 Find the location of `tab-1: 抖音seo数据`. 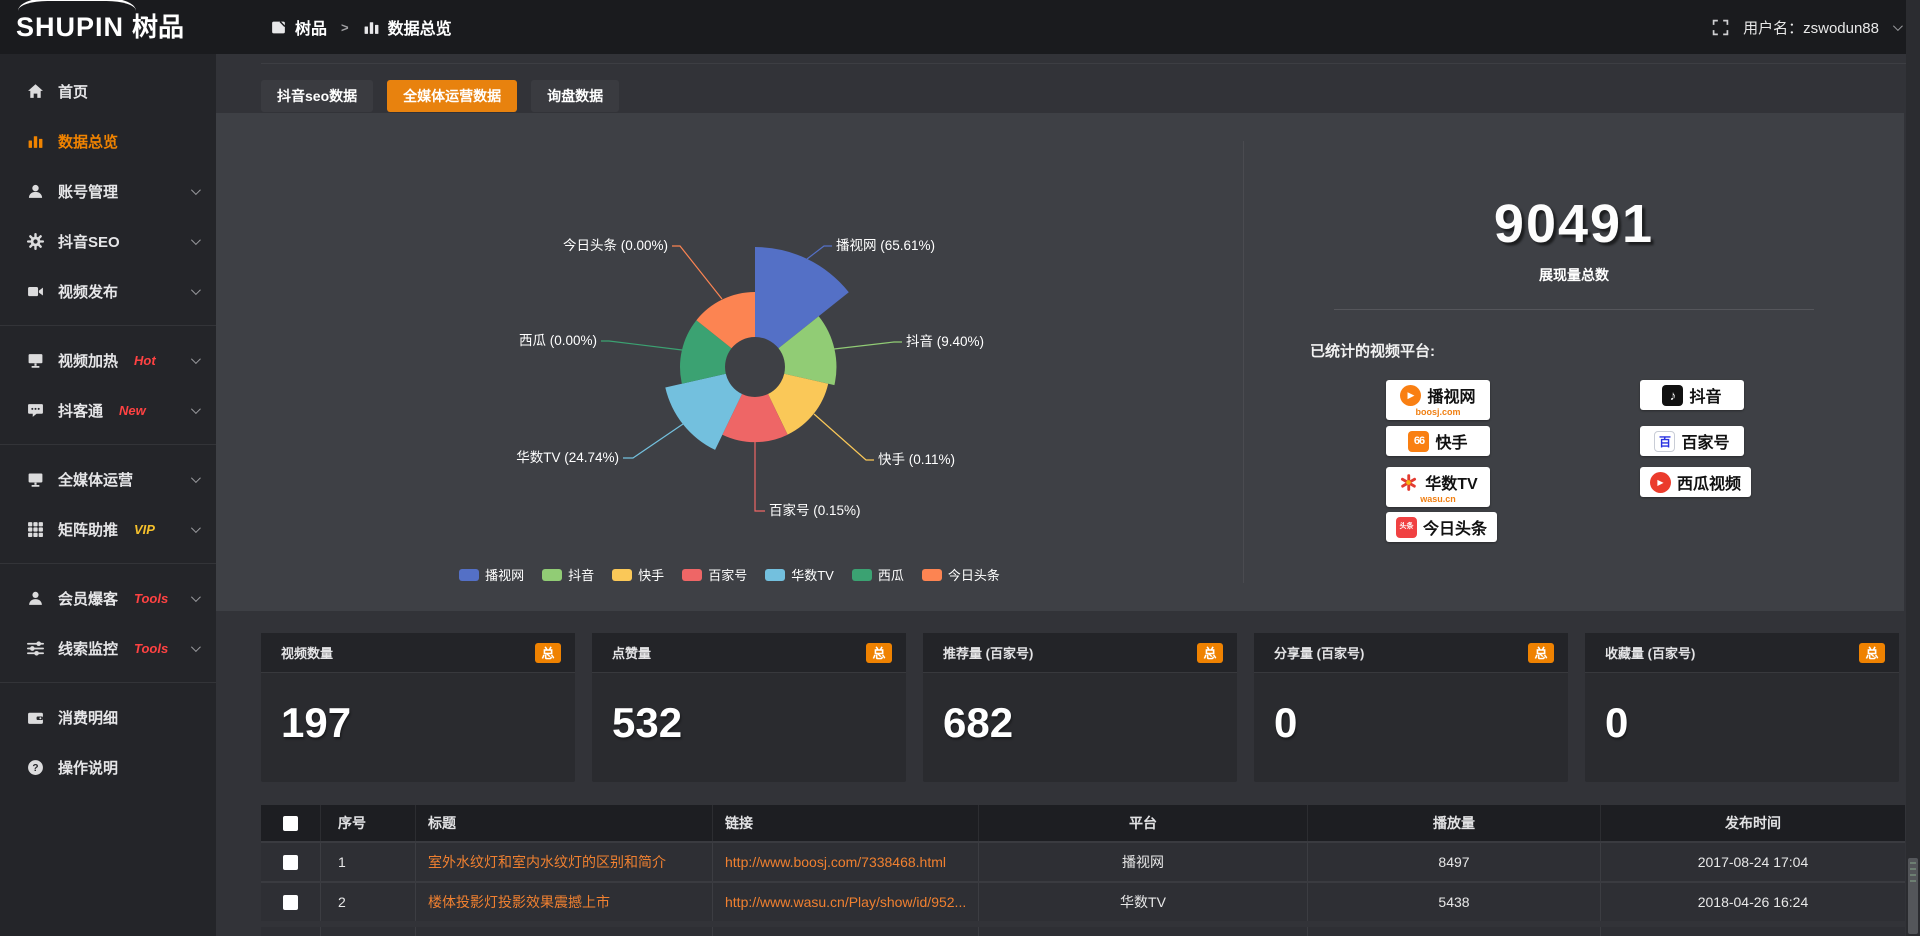

tab-1: 抖音seo数据 is located at coordinates (317, 96).